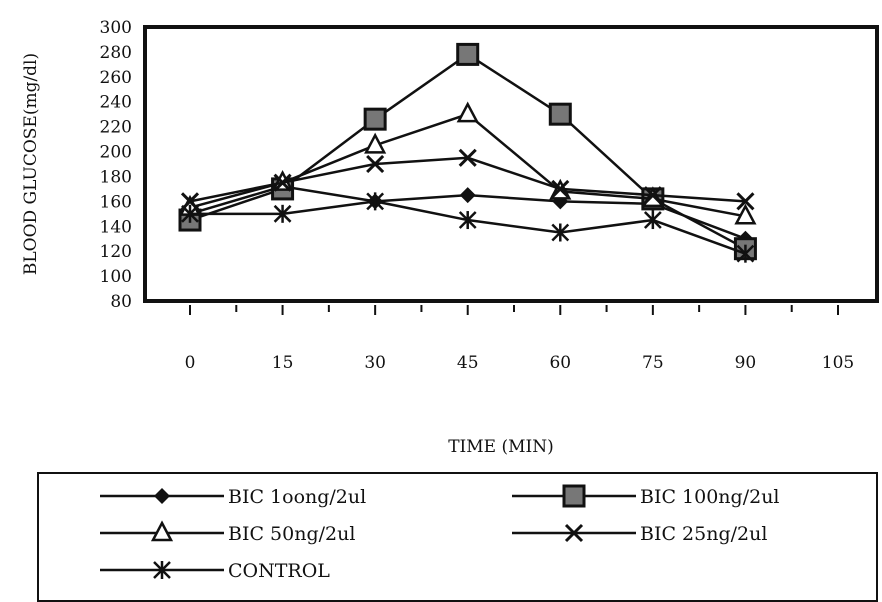 The width and height of the screenshot is (882, 602). Describe the element at coordinates (291, 534) in the screenshot. I see `legend-label: BIC 50ng/2ul` at that location.